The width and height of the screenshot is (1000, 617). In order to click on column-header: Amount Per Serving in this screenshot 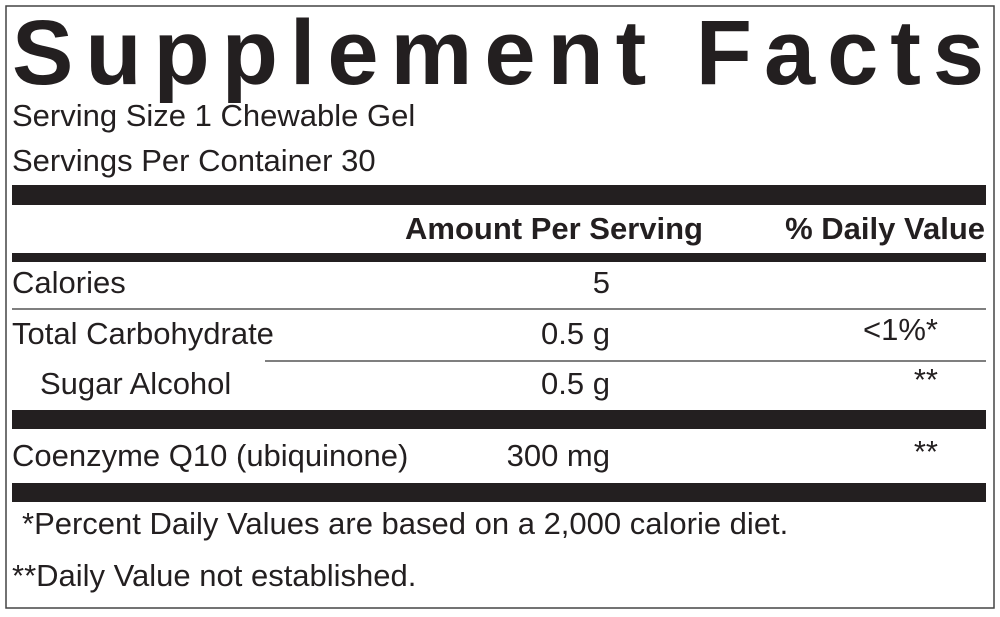, I will do `click(554, 228)`.